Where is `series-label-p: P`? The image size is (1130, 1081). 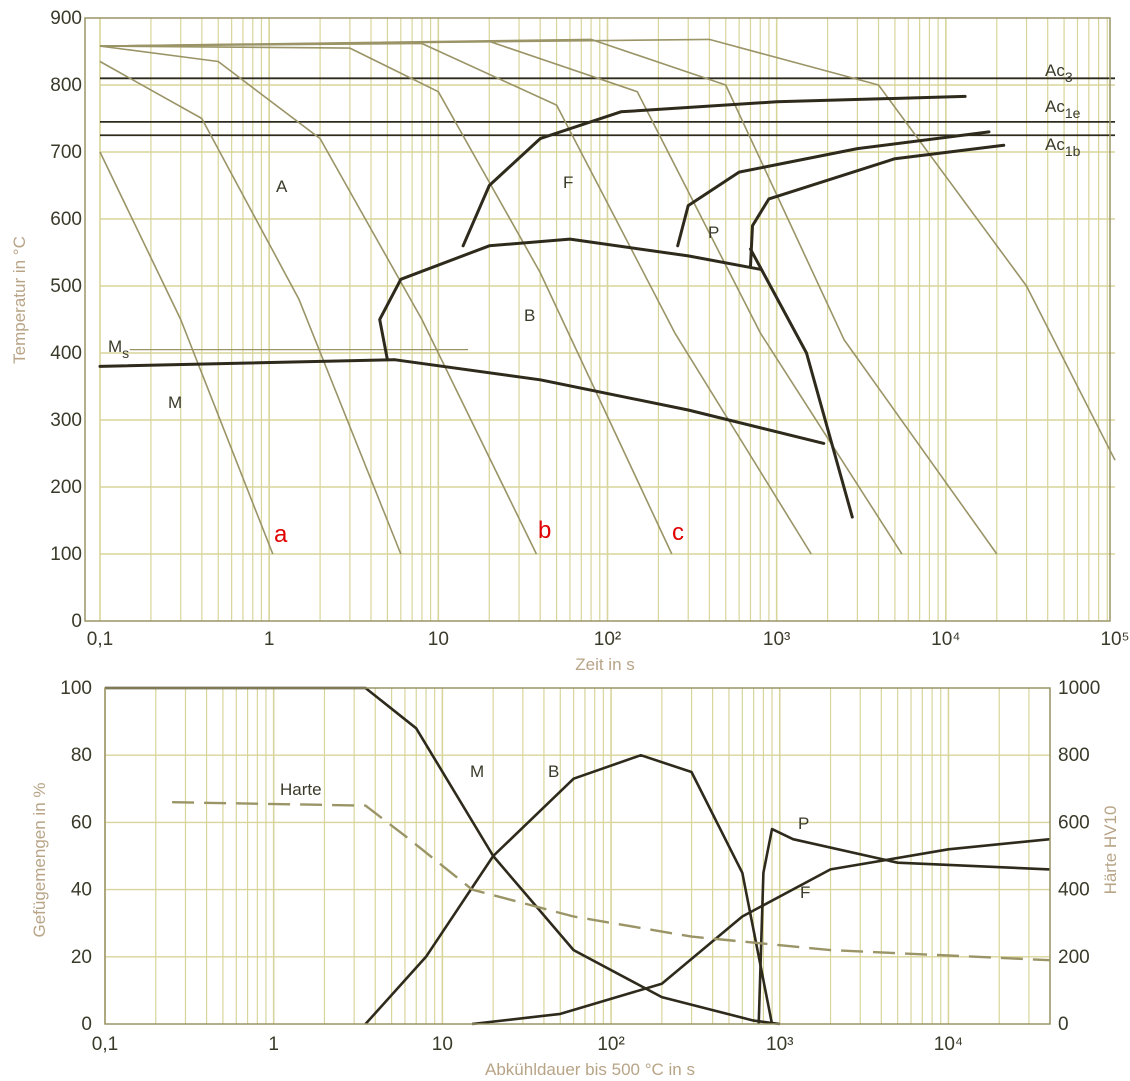 series-label-p: P is located at coordinates (803, 823).